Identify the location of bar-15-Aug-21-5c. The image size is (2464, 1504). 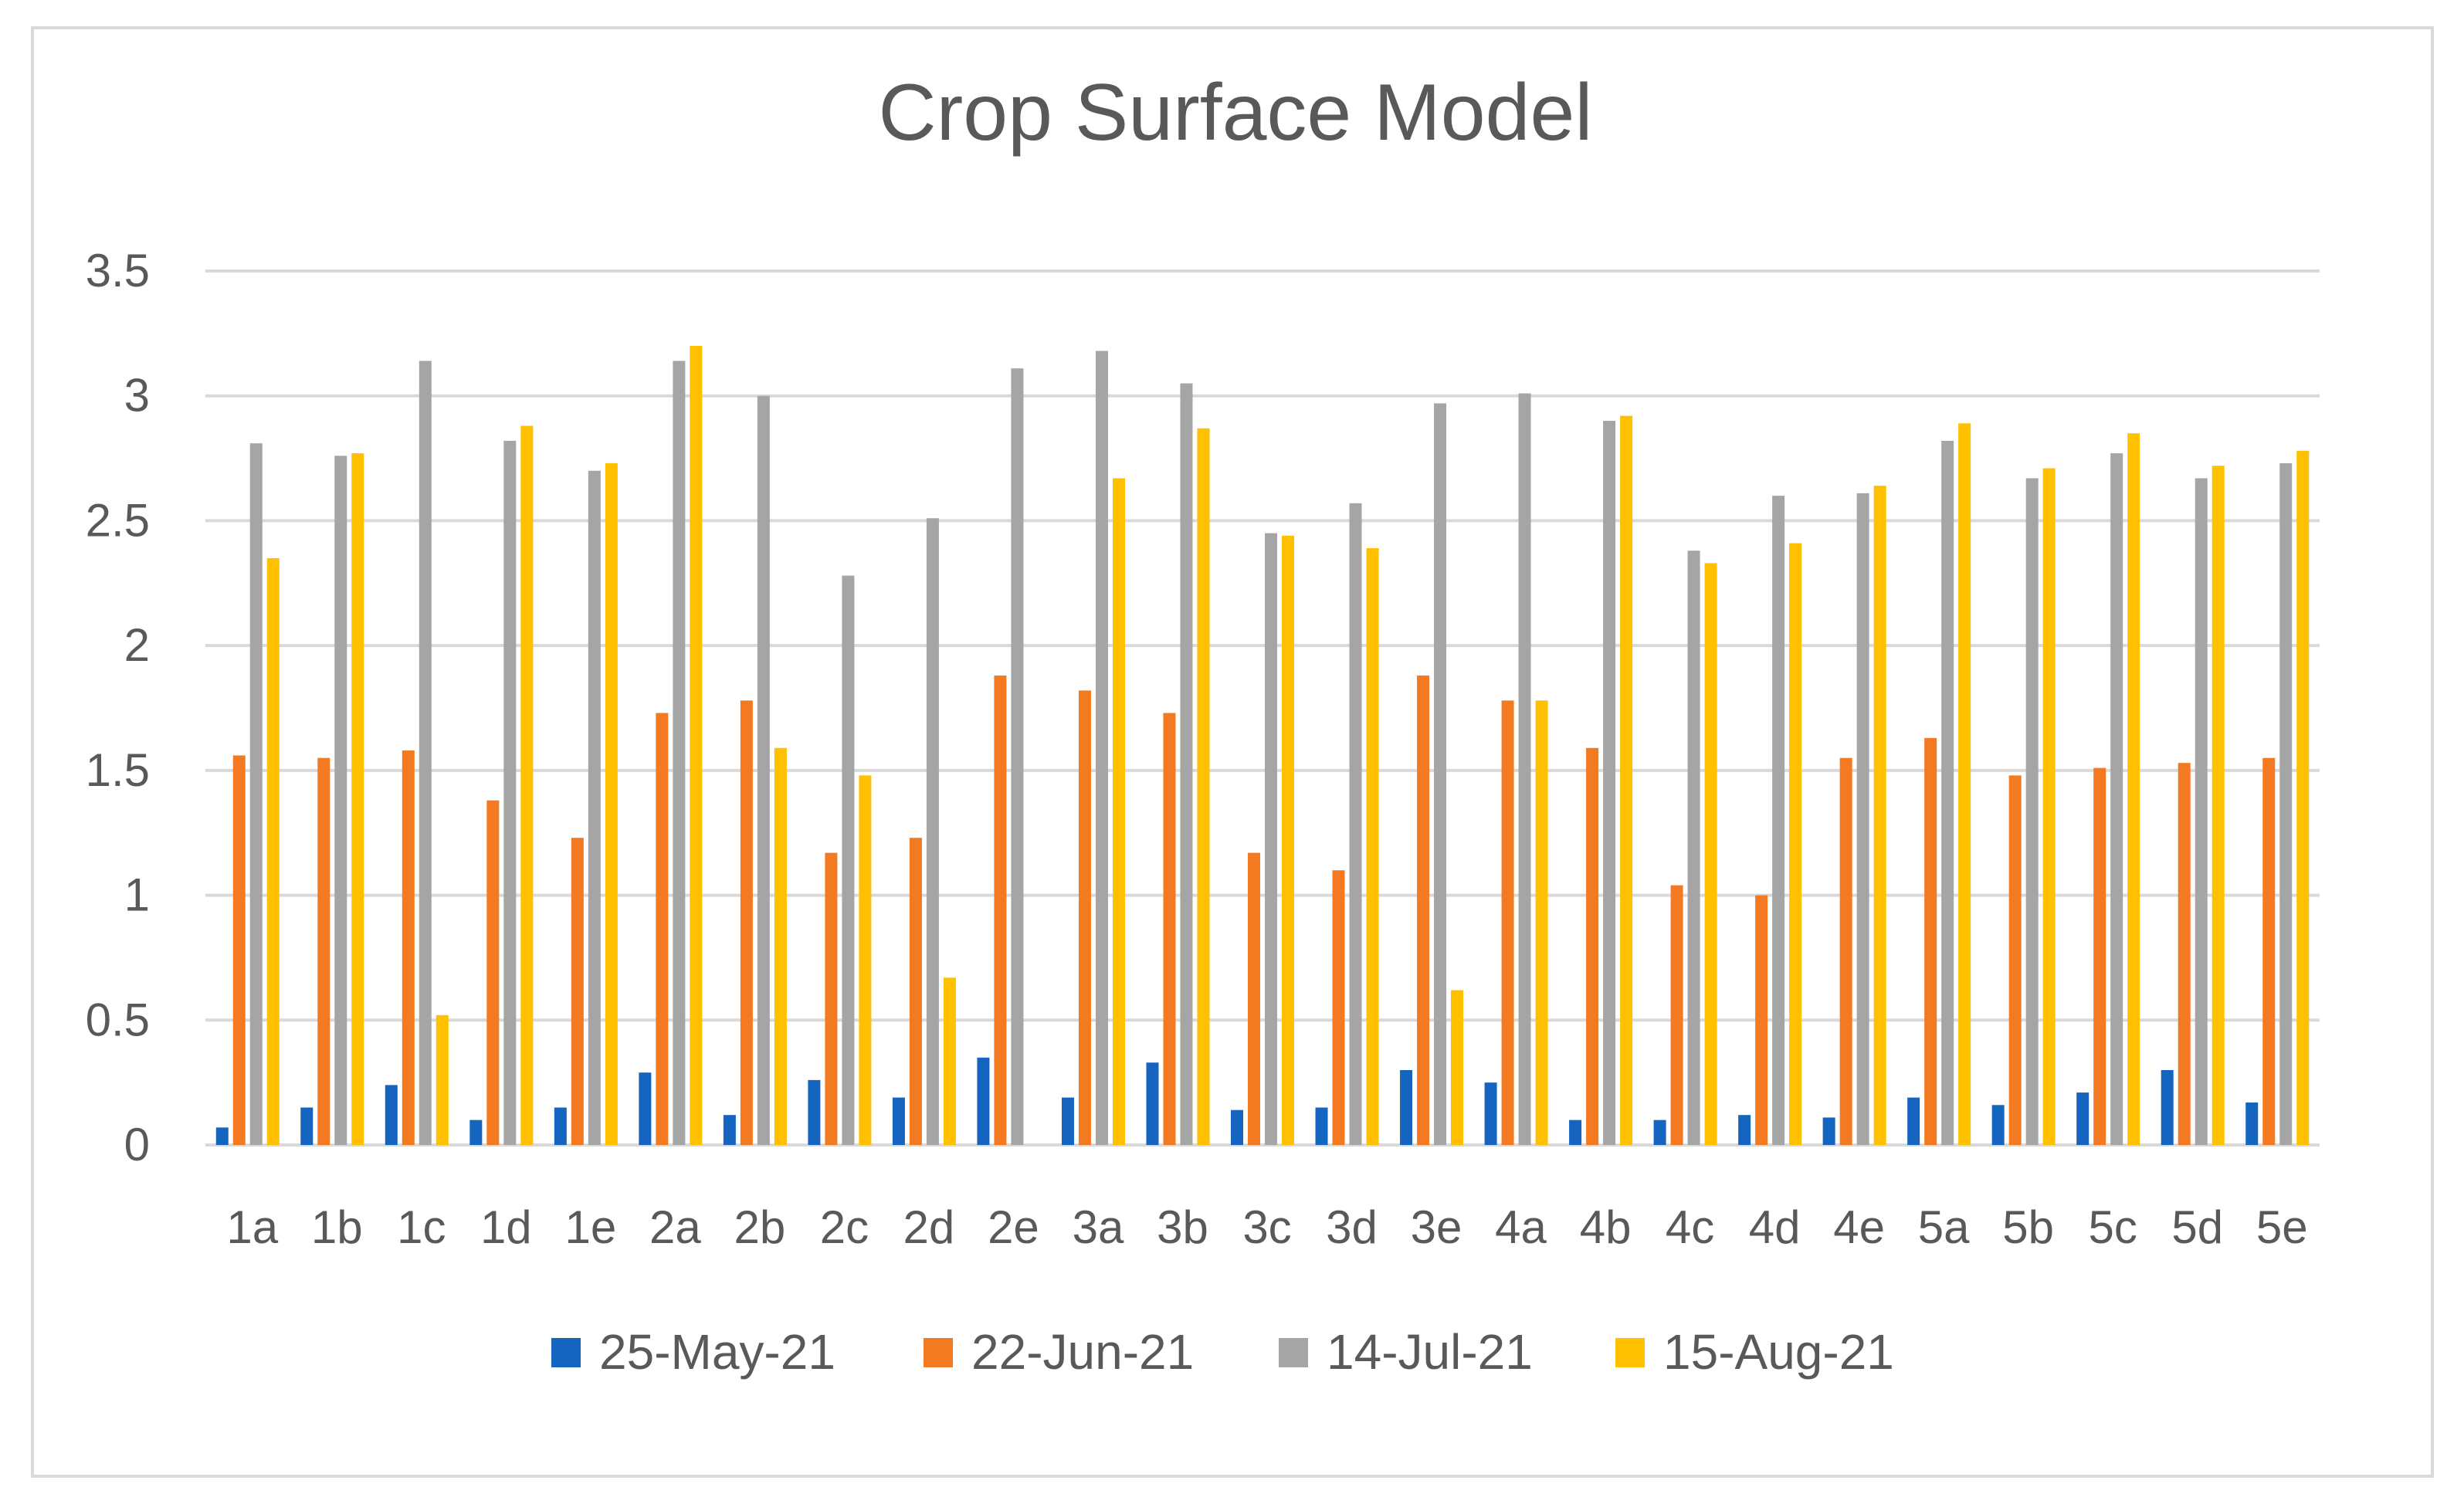
(2133, 789).